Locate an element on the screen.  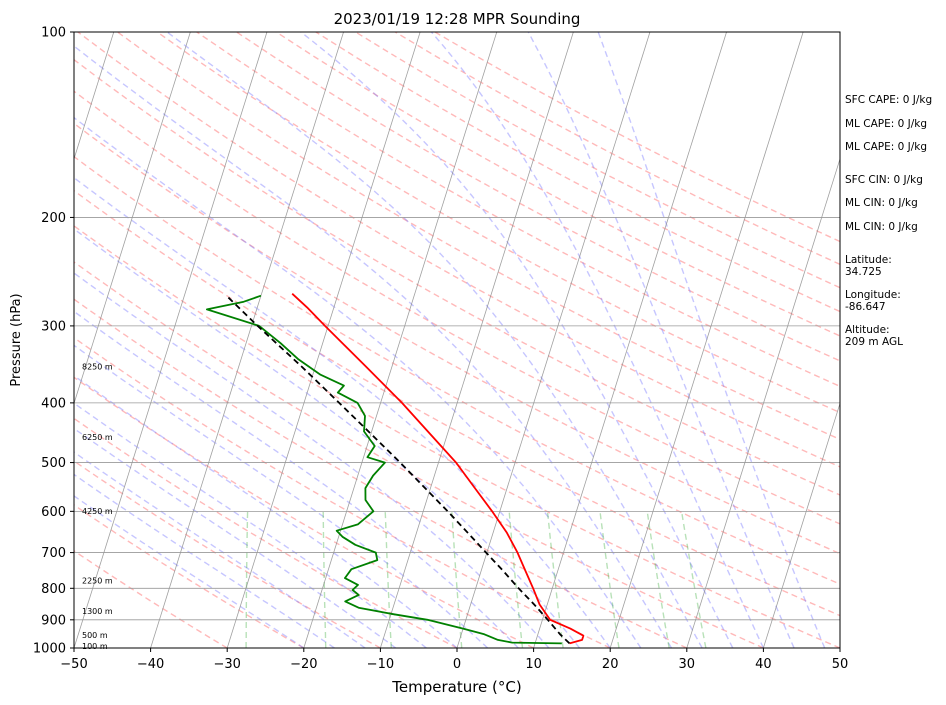
y-tick-label: 700 is located at coordinates (53, 553).